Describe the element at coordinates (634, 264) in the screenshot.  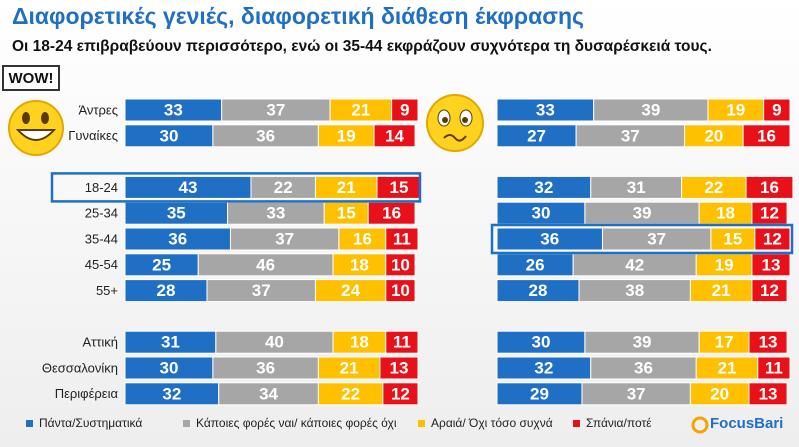
I see `value-label: 42` at that location.